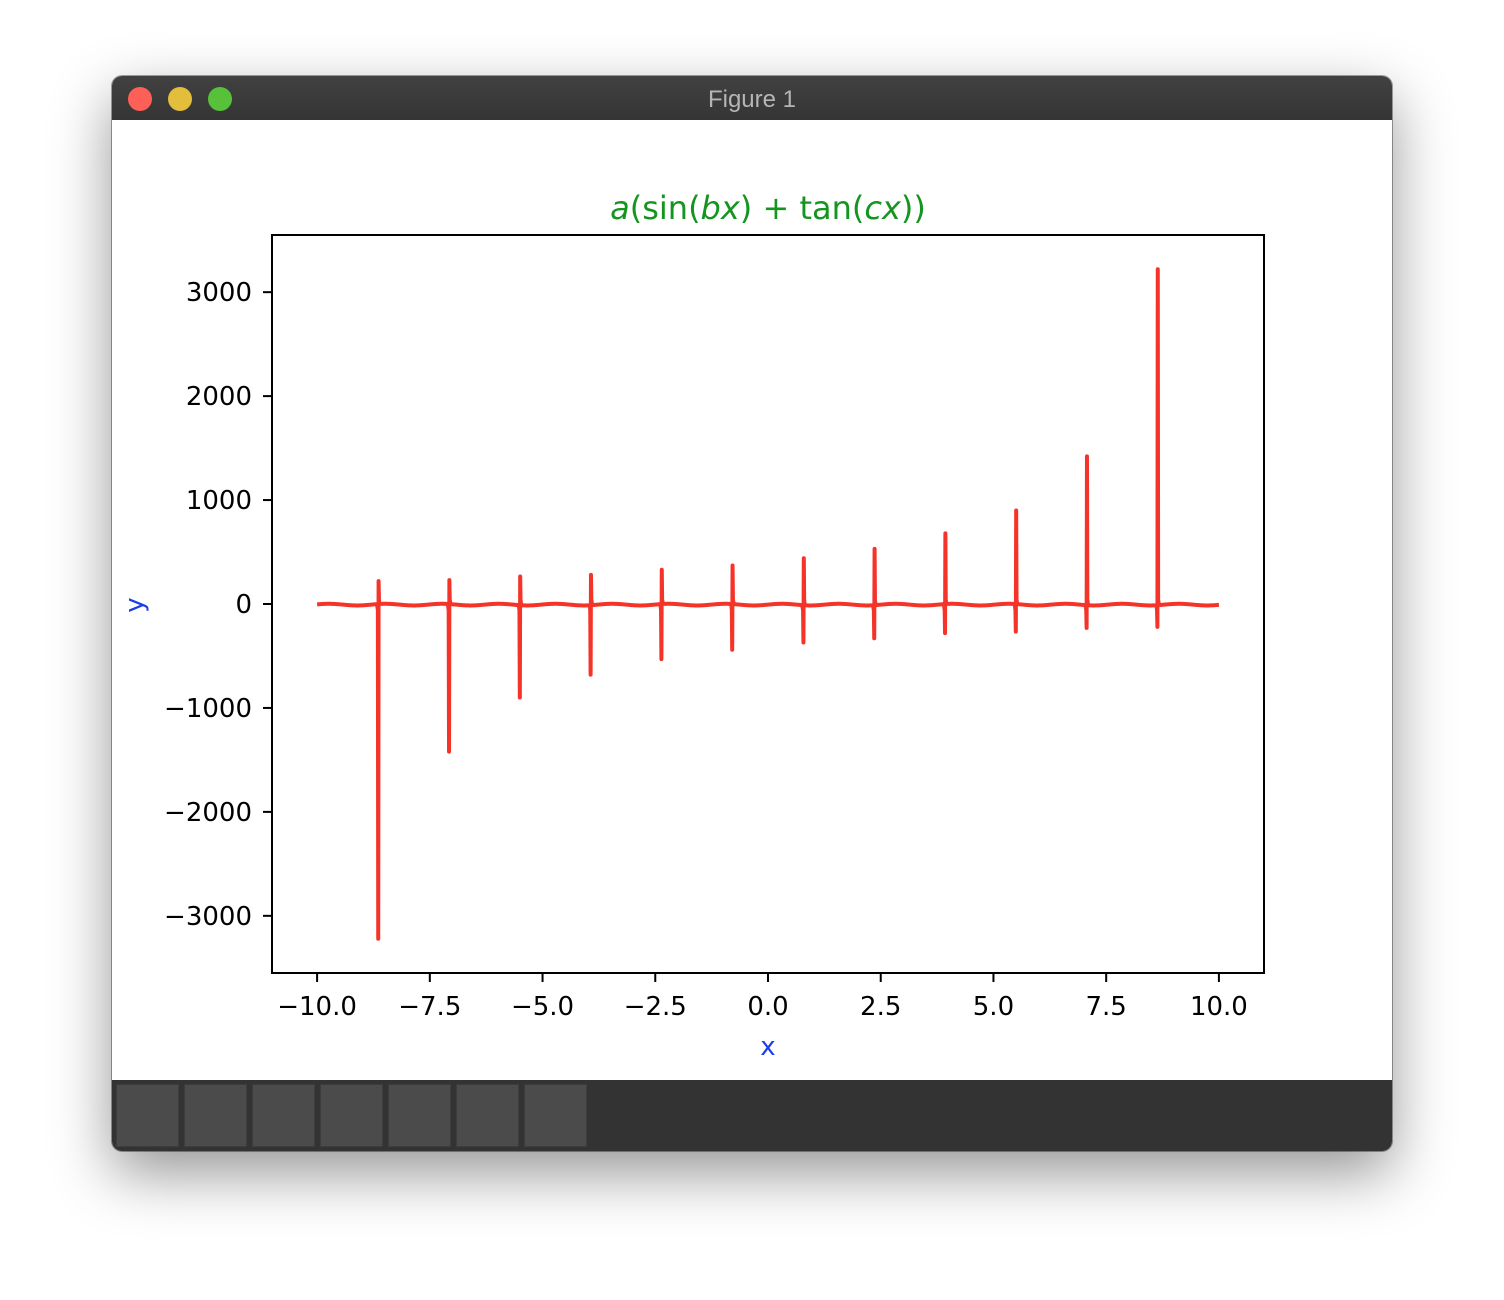 The image size is (1504, 1300). What do you see at coordinates (317, 1007) in the screenshot?
I see `x-tick-label: −10.0` at bounding box center [317, 1007].